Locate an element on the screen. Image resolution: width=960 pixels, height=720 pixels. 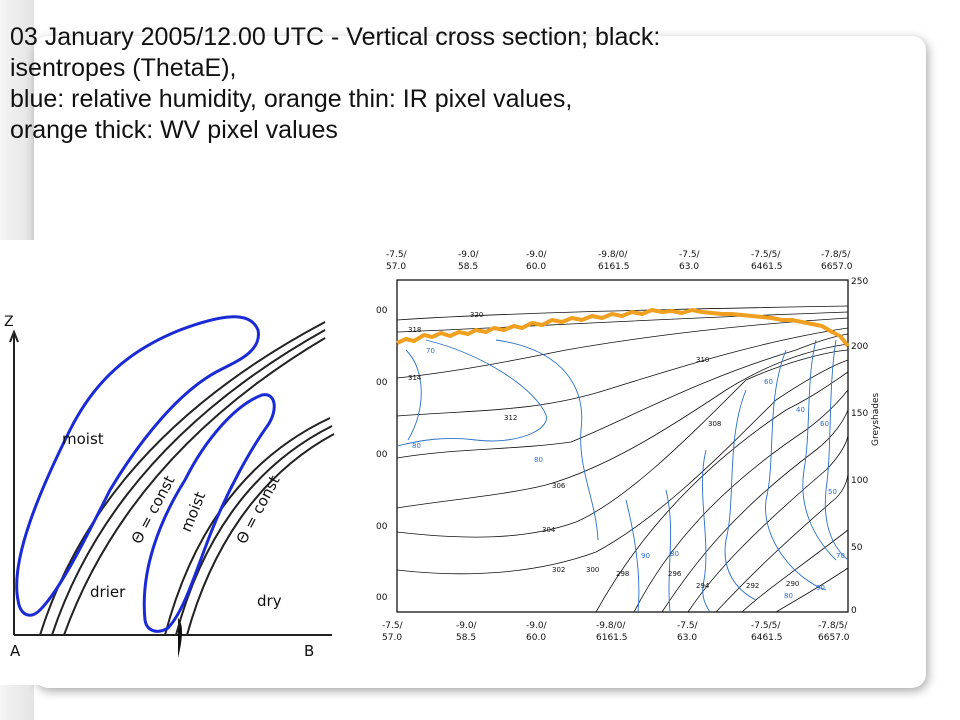
top-tick-lat: 57.0 is located at coordinates (396, 267).